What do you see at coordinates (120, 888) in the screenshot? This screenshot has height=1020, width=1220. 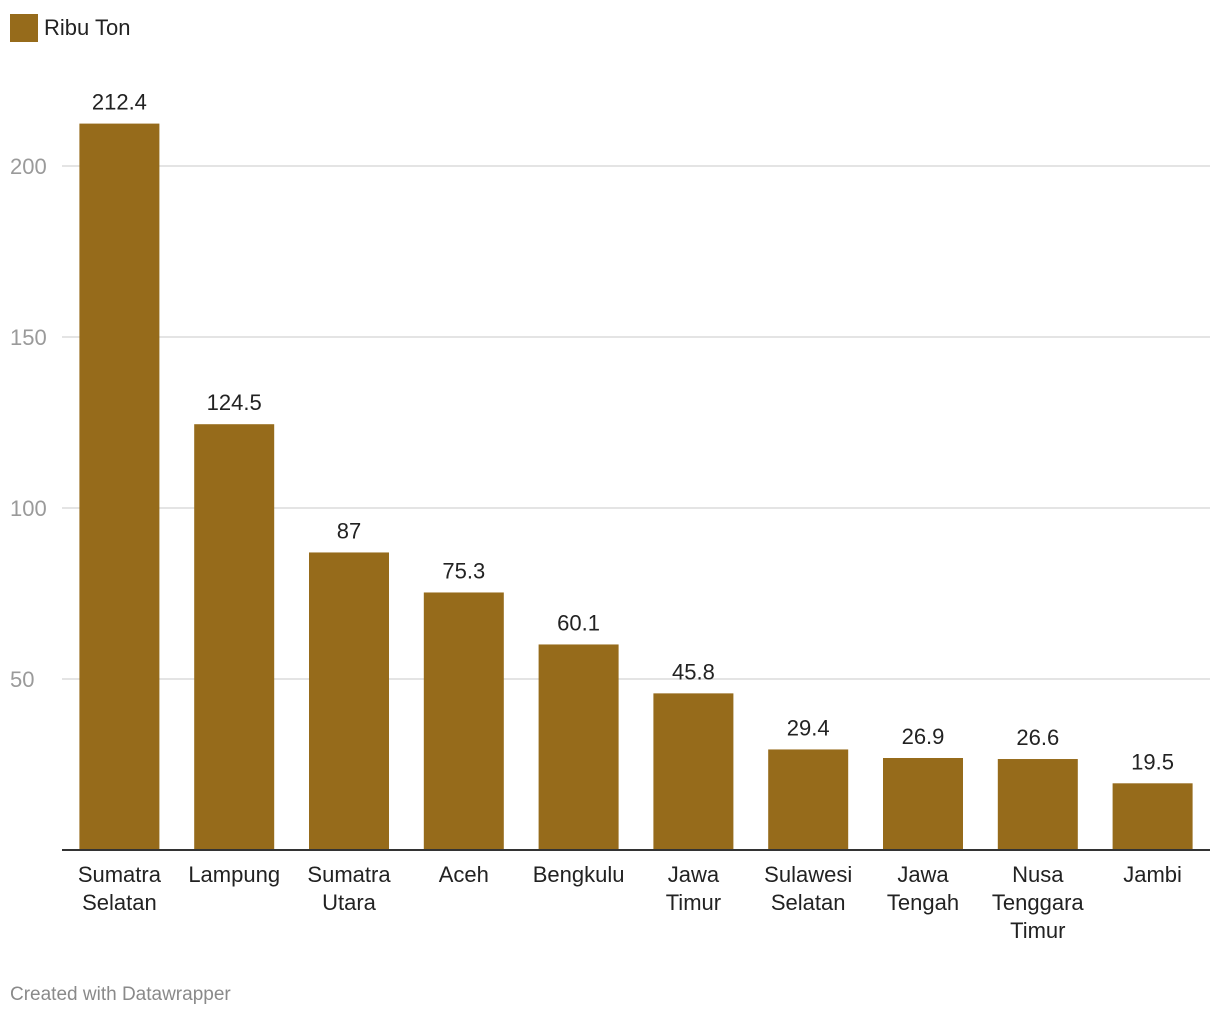 I see `category-label: Sumatra Selatan` at bounding box center [120, 888].